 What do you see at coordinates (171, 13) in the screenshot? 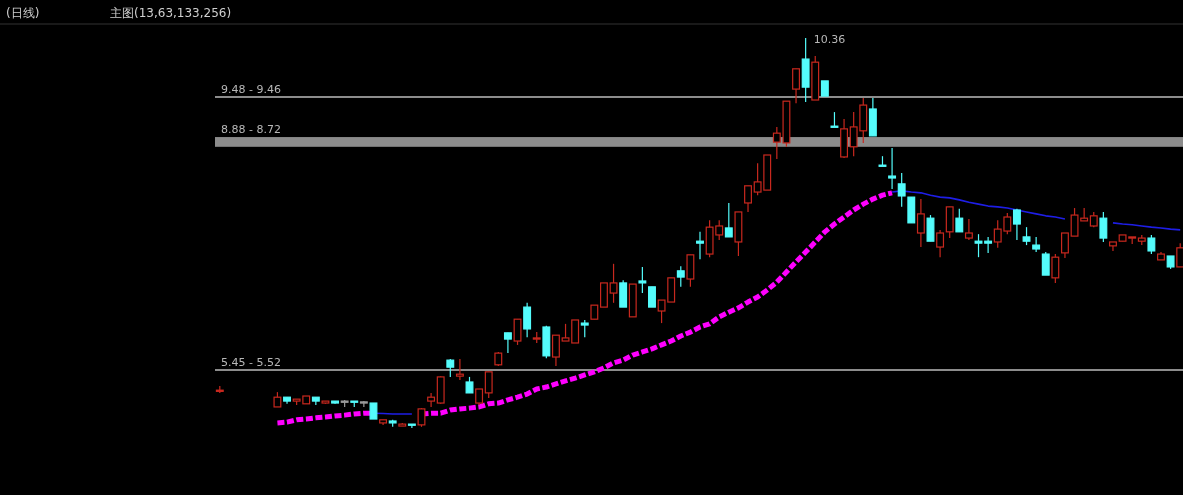
I see `chart-subtitle: 主图(13,63,133,256)` at bounding box center [171, 13].